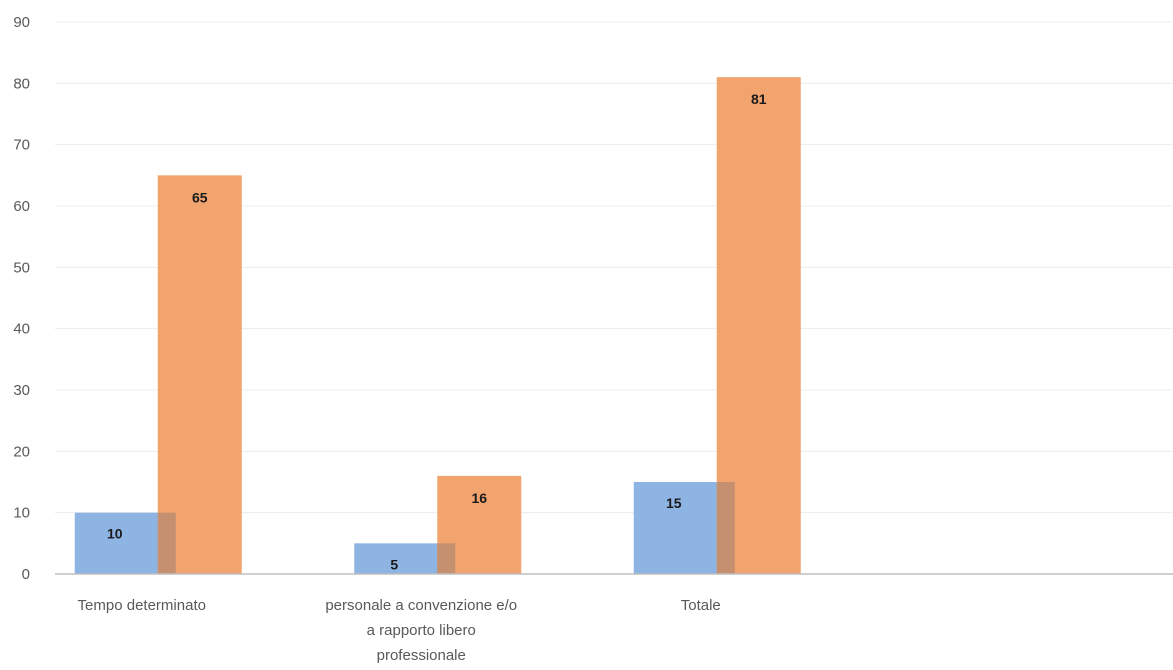 The width and height of the screenshot is (1173, 670). Describe the element at coordinates (21, 390) in the screenshot. I see `y-tick-label: 30` at that location.